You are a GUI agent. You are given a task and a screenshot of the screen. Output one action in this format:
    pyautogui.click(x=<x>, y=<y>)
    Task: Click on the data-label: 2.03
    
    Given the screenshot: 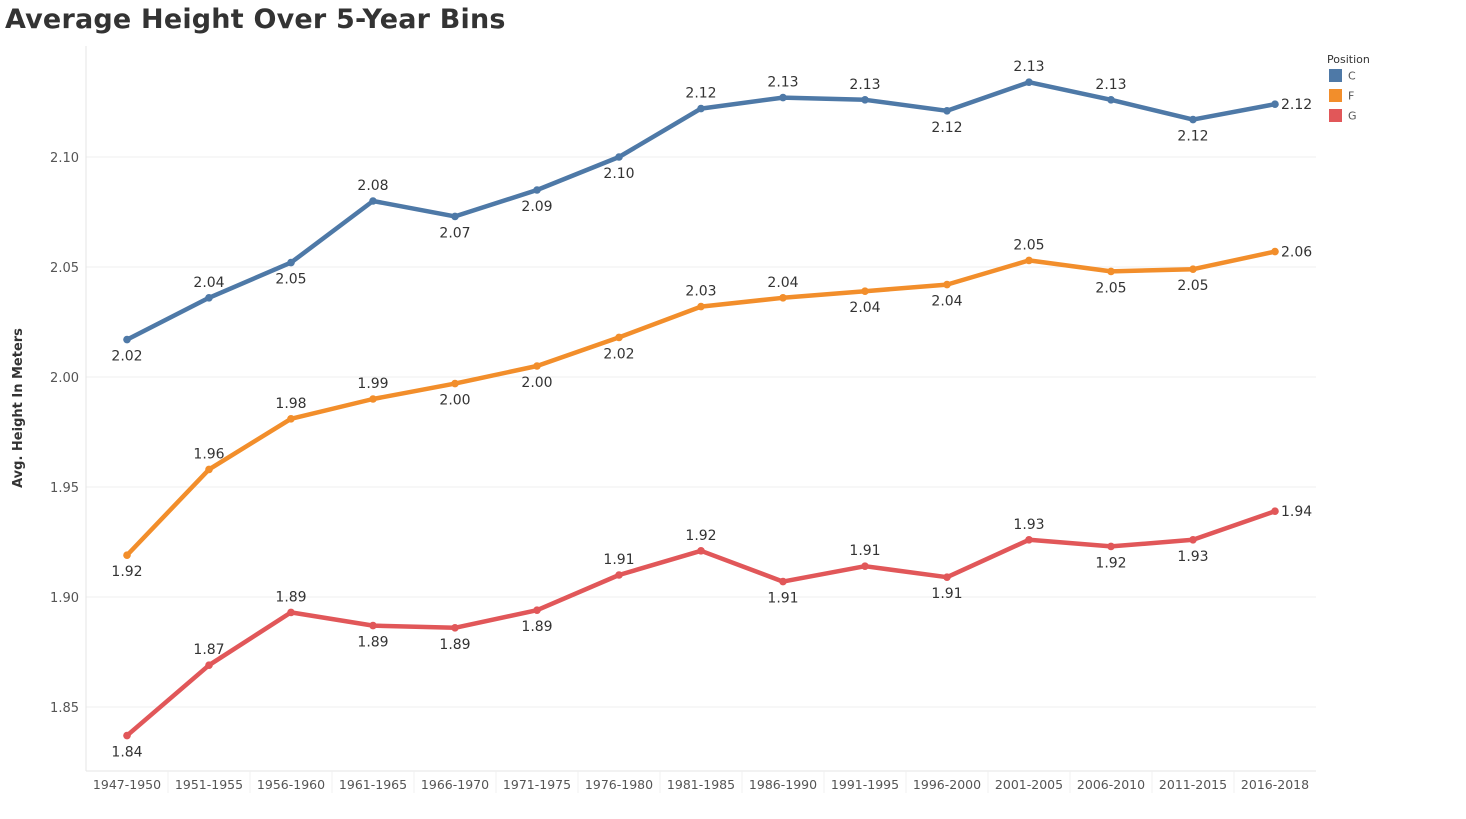 What is the action you would take?
    pyautogui.click(x=700, y=292)
    